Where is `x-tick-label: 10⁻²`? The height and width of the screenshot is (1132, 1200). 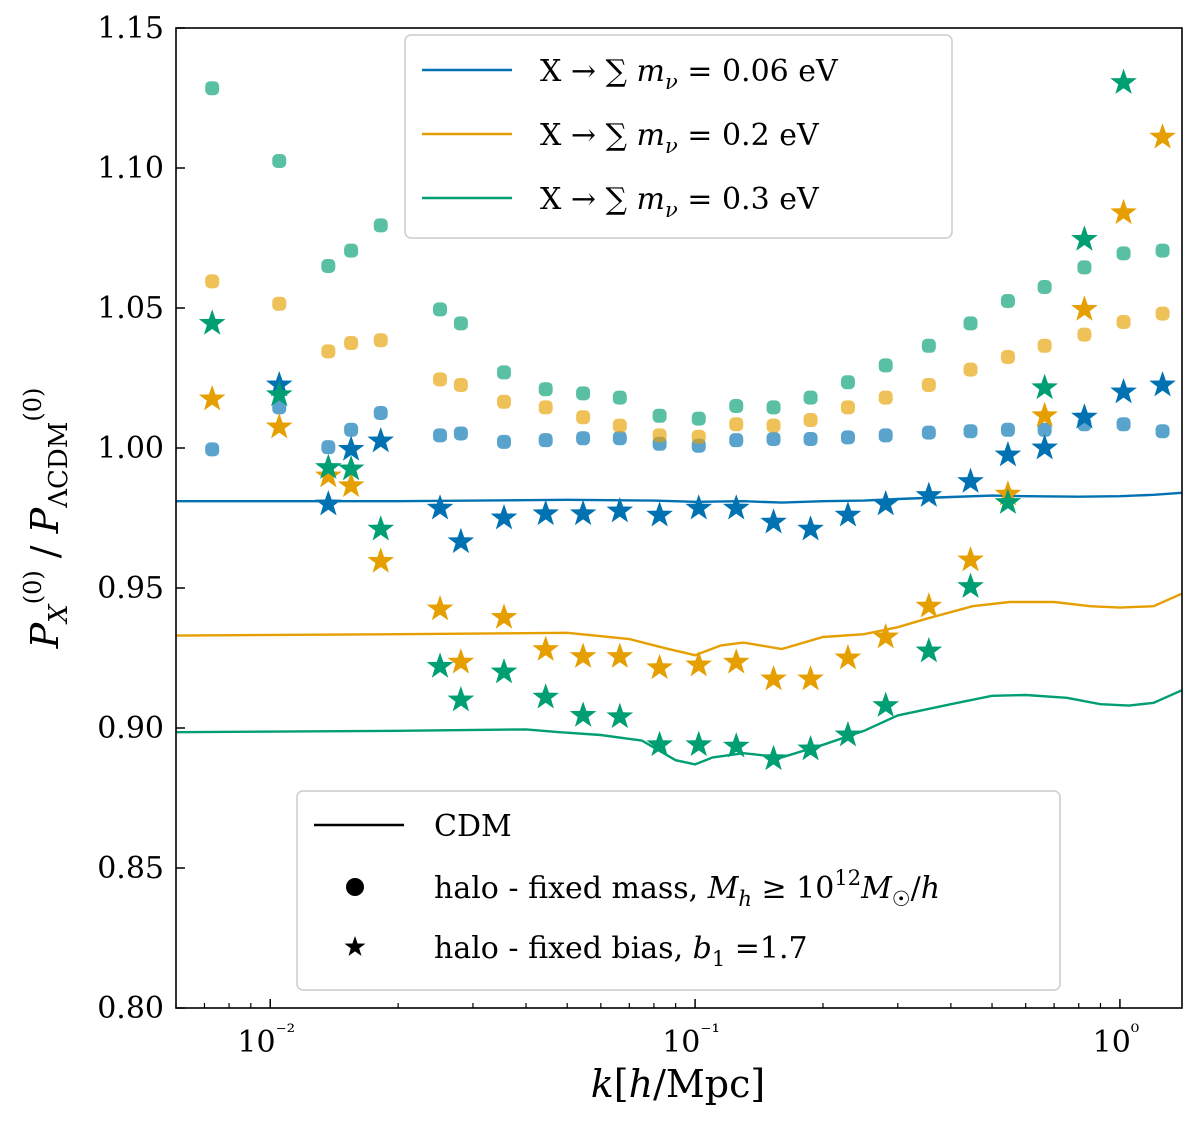
x-tick-label: 10⁻² is located at coordinates (266, 1040).